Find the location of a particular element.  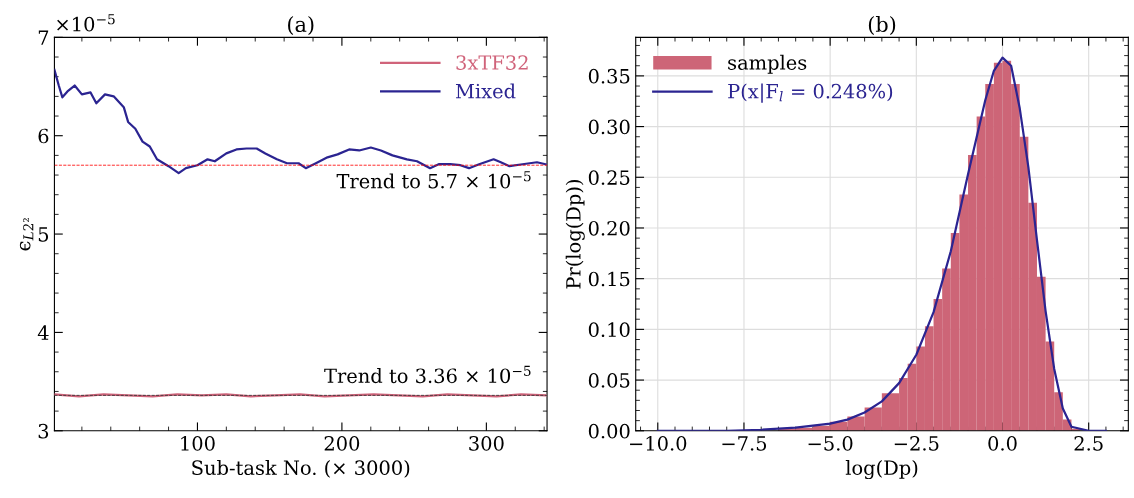

y-tick-label: 0.00 is located at coordinates (609, 431).